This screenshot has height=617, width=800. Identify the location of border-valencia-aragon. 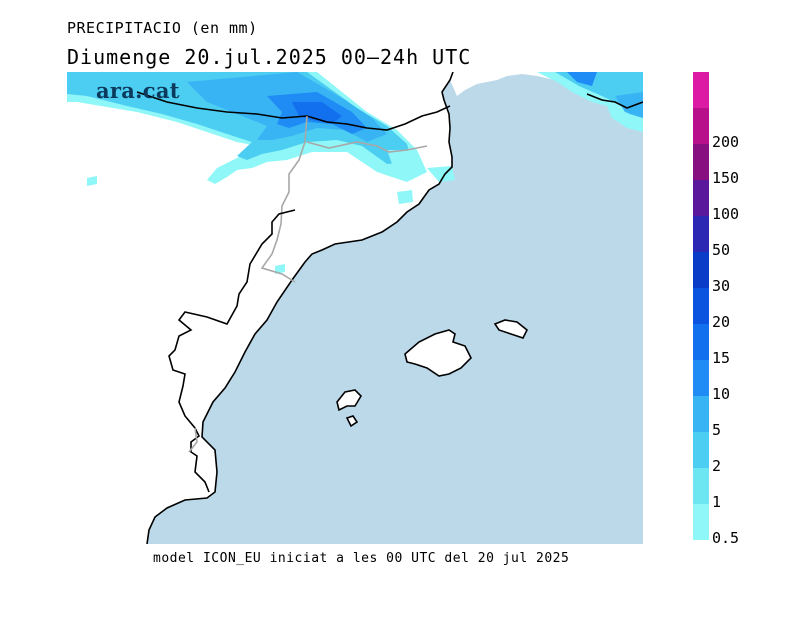
(232, 351).